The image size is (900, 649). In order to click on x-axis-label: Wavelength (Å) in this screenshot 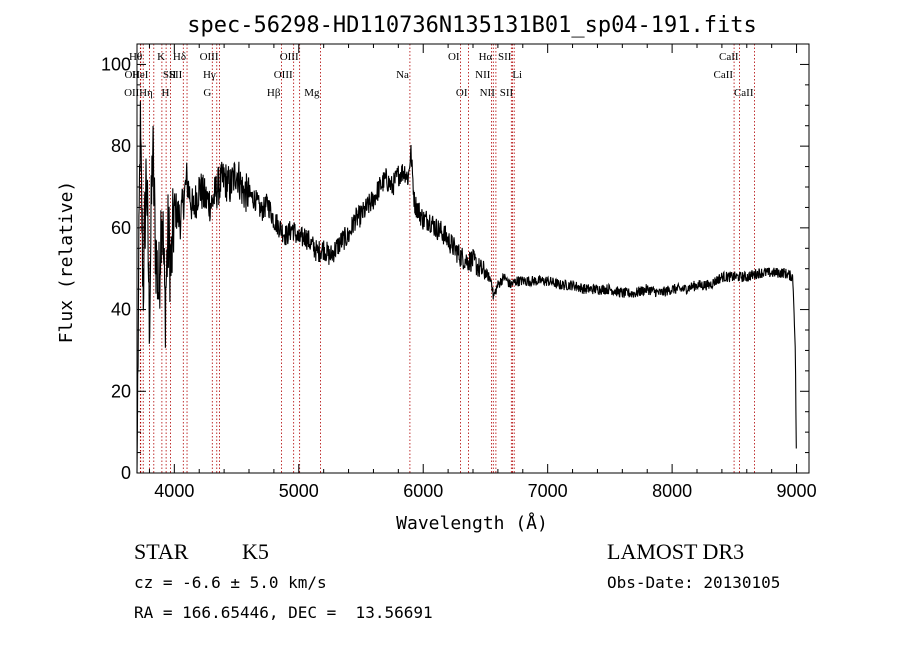, I will do `click(472, 523)`.